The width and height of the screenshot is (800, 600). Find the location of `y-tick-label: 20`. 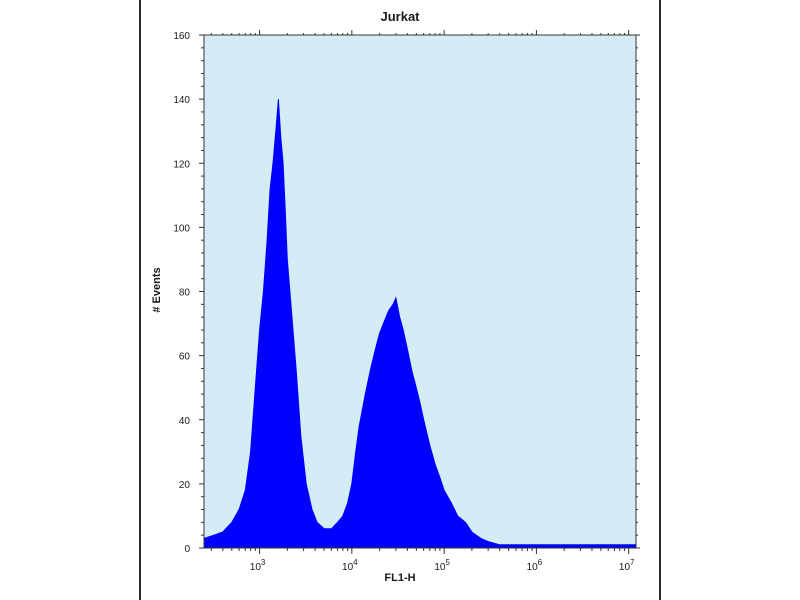

y-tick-label: 20 is located at coordinates (185, 485).